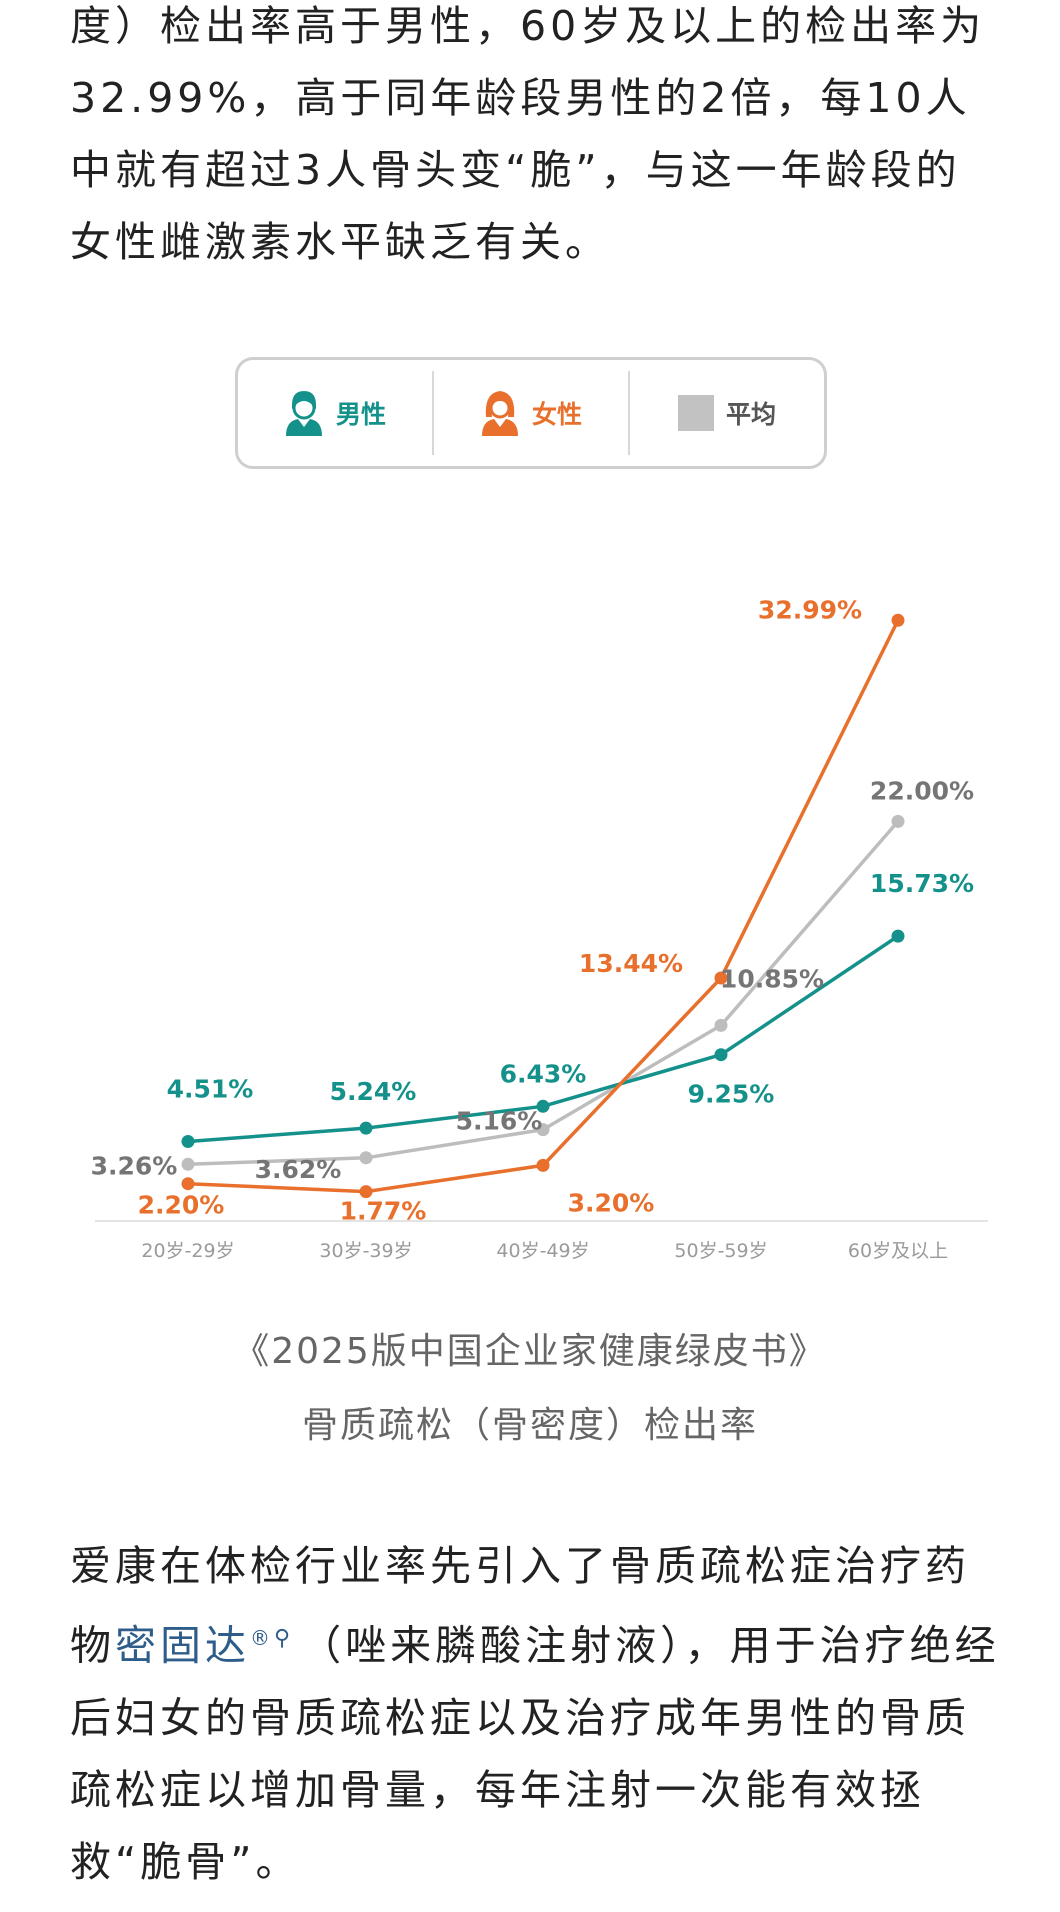 Image resolution: width=1060 pixels, height=1912 pixels. What do you see at coordinates (134, 1165) in the screenshot?
I see `data-label-average: 3.26%` at bounding box center [134, 1165].